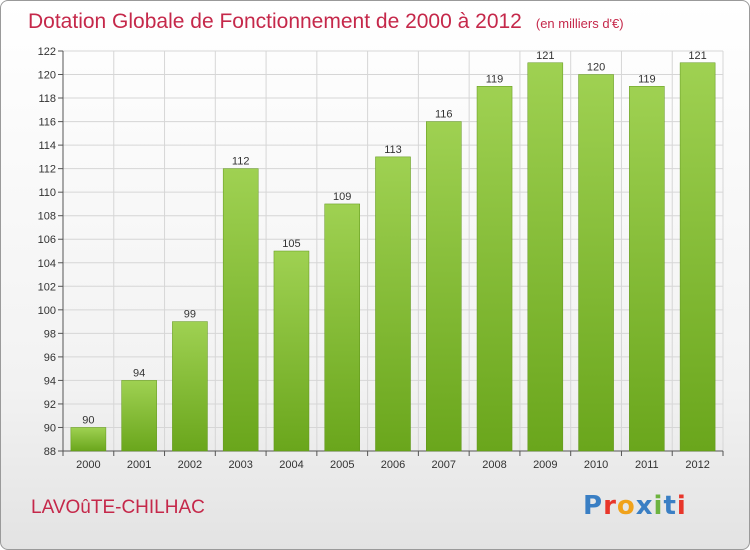 The height and width of the screenshot is (550, 750). I want to click on y-tick-label-88: 88, so click(50, 452).